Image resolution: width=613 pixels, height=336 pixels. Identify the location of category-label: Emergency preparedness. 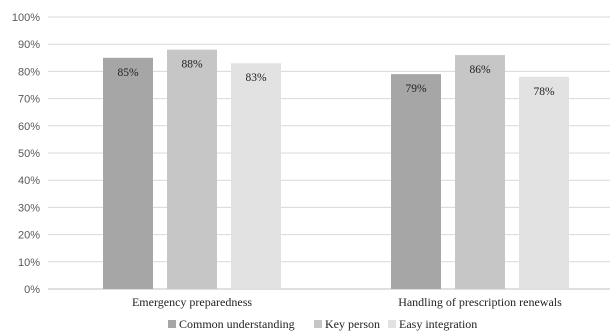
(192, 302).